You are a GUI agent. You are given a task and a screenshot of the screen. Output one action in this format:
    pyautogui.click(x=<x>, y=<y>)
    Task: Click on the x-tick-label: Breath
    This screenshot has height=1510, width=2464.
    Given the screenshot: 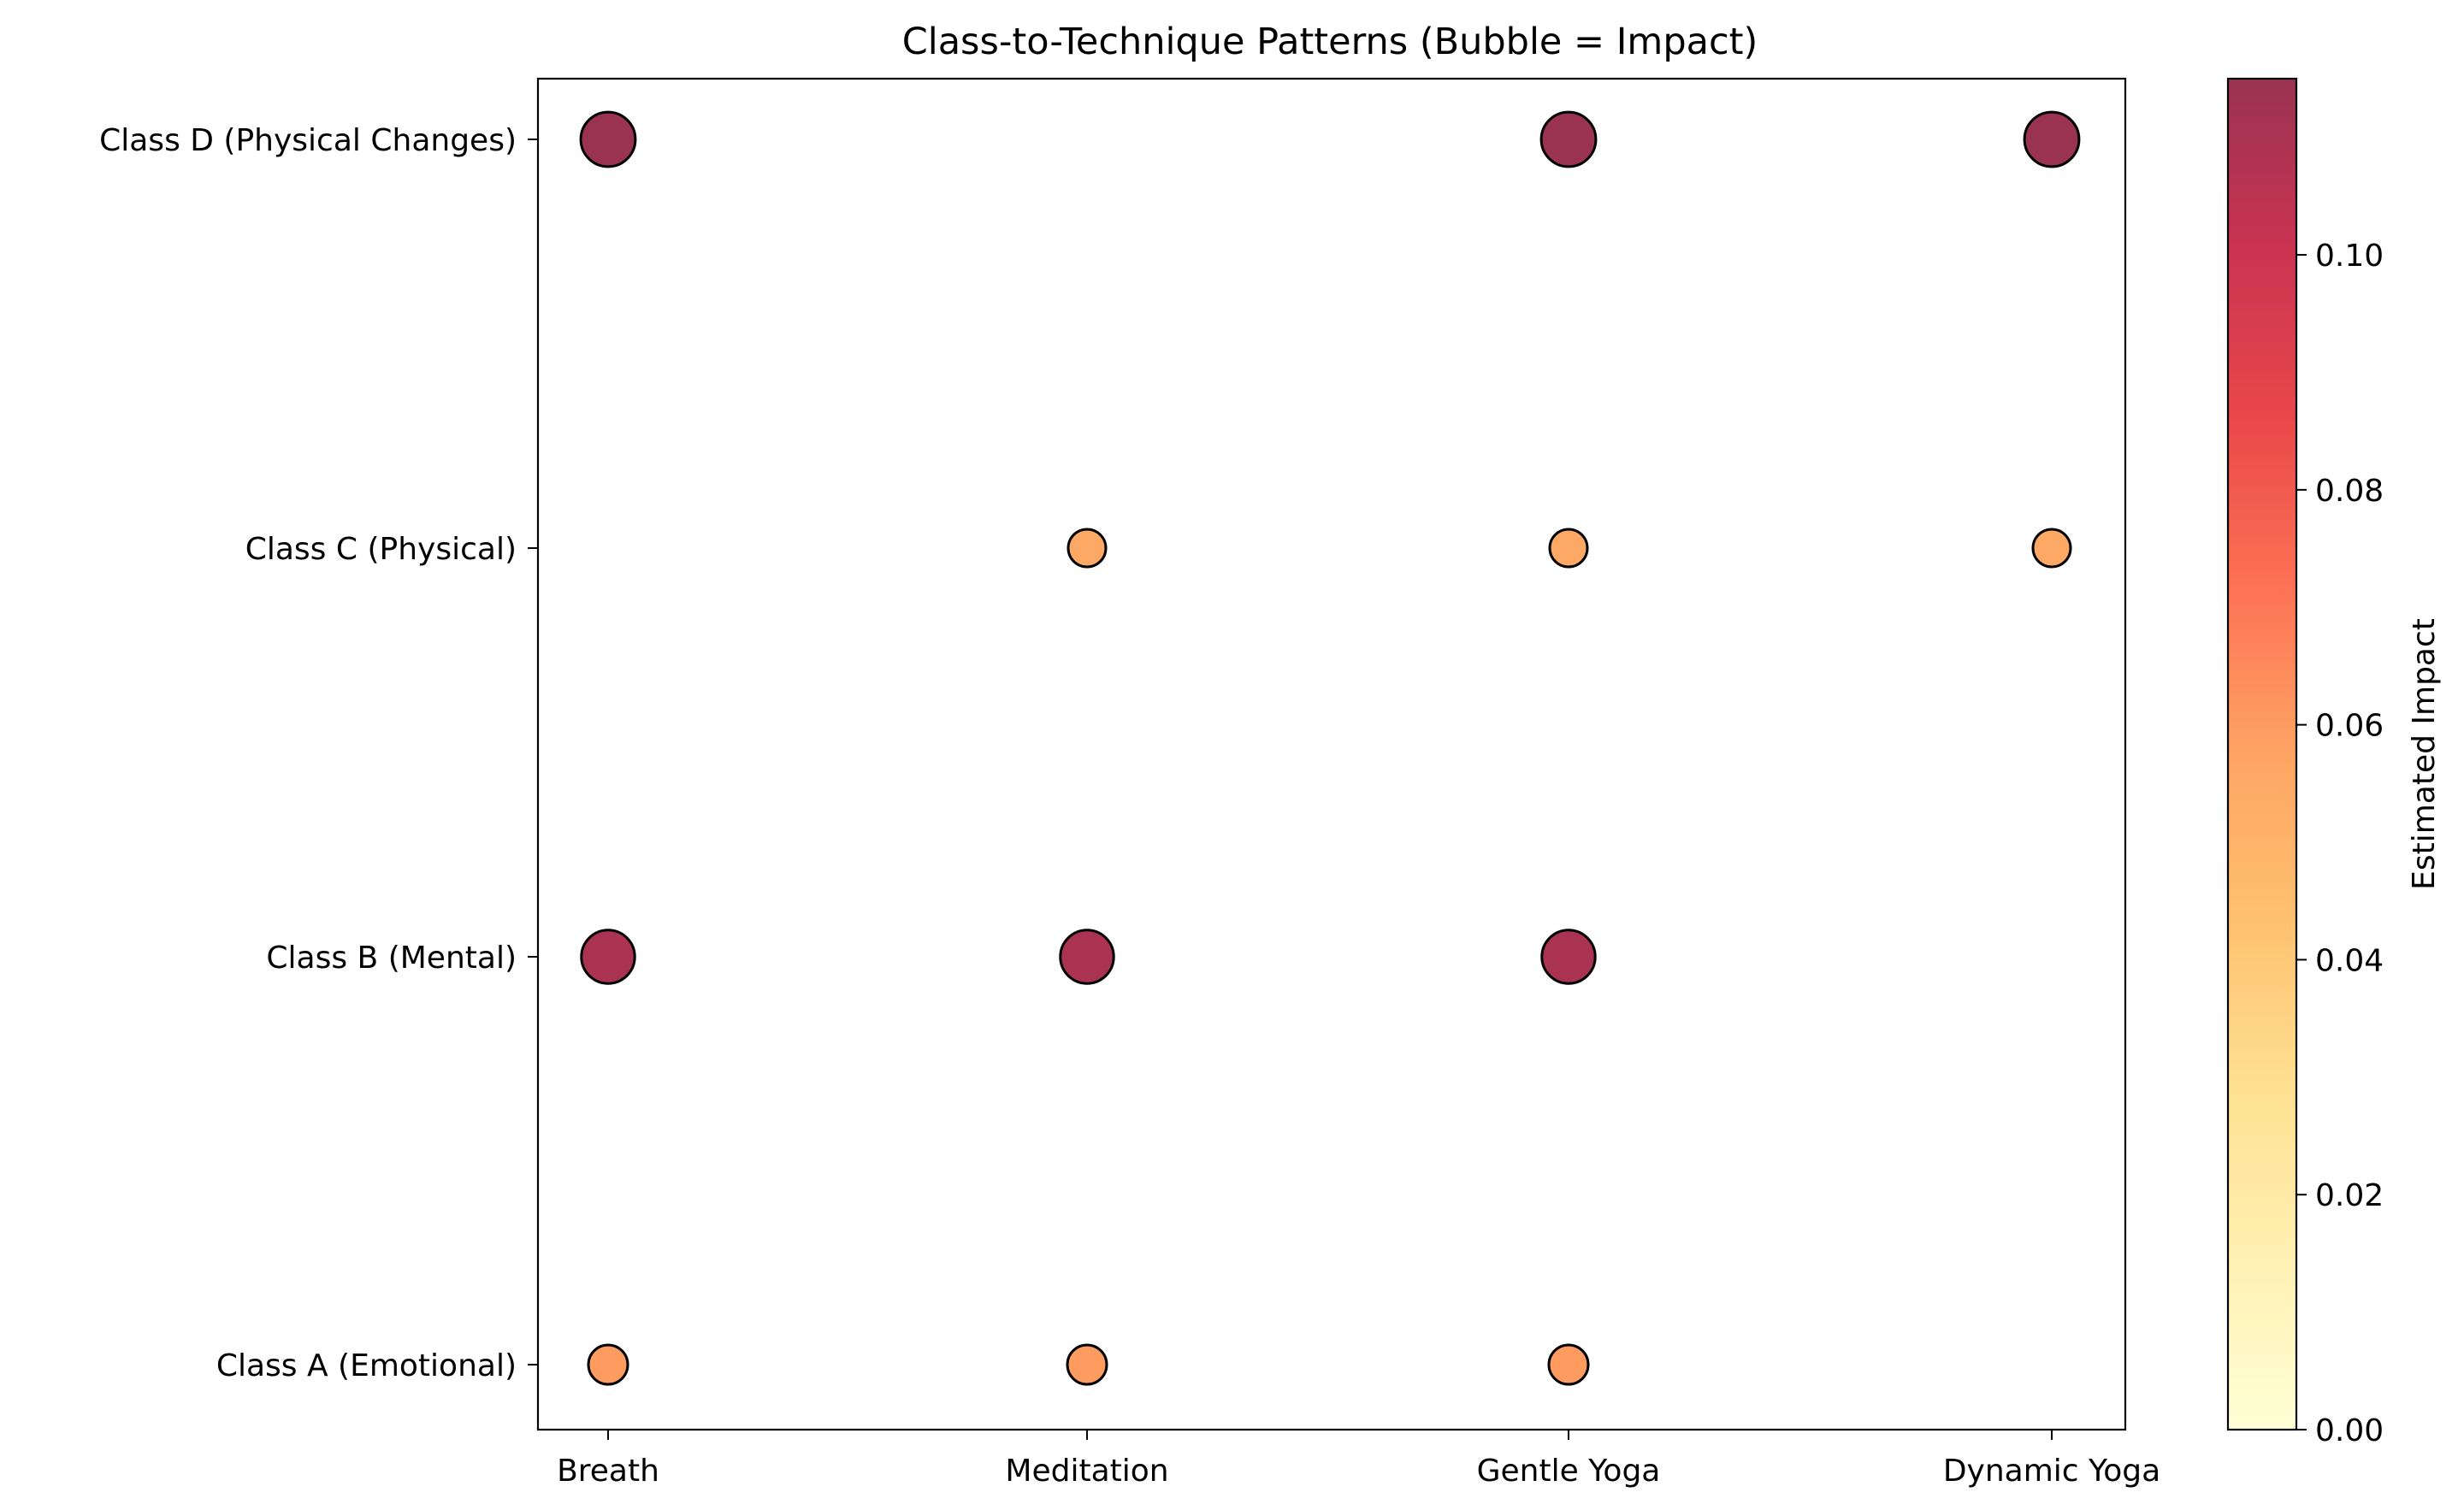 What is the action you would take?
    pyautogui.click(x=608, y=1472)
    